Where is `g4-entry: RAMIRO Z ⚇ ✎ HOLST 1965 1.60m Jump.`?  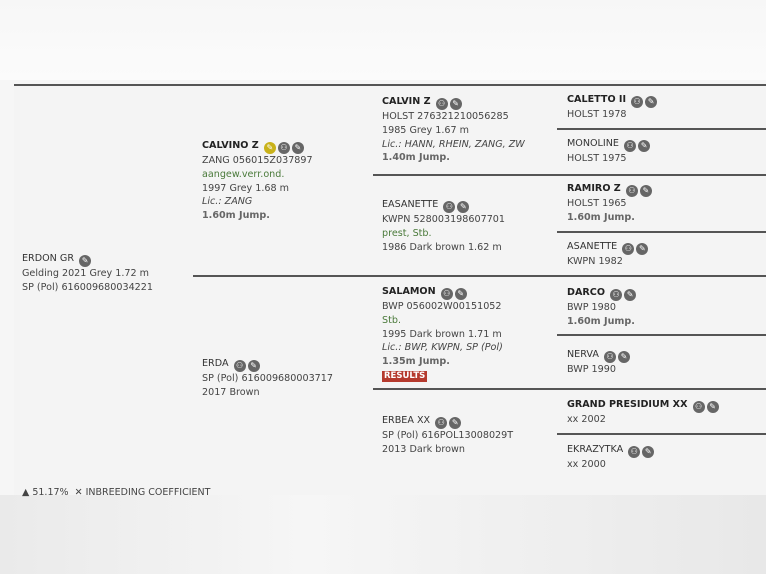
g4-entry: RAMIRO Z ⚇ ✎ HOLST 1965 1.60m Jump. is located at coordinates (609, 203).